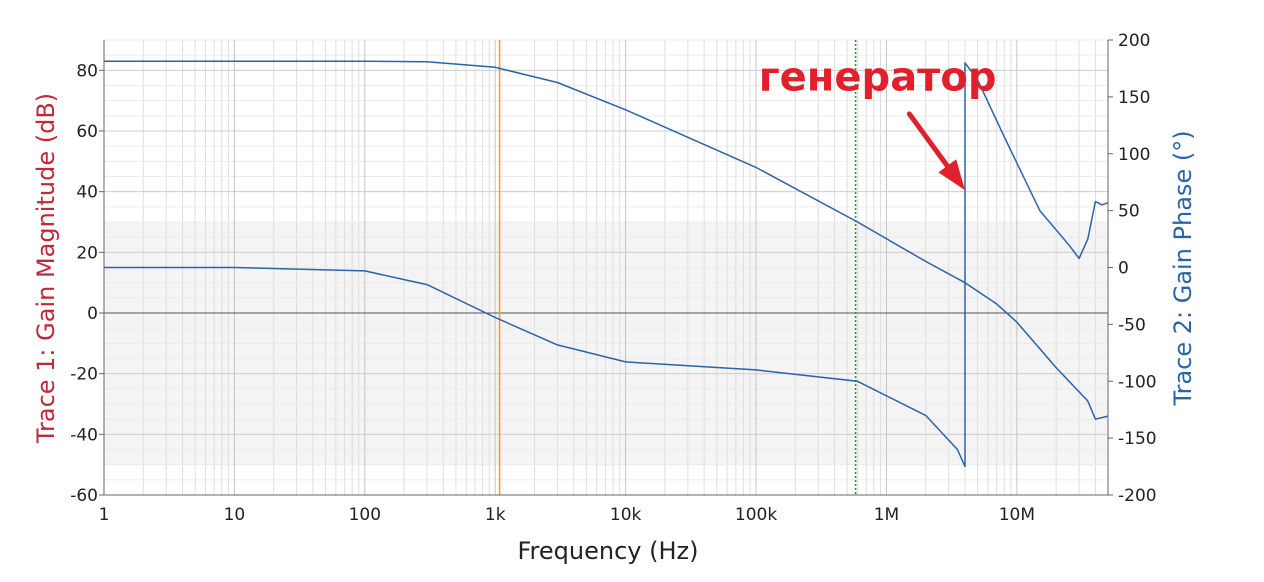 This screenshot has width=1264, height=582. I want to click on y-left-tick-label: -40, so click(84, 435).